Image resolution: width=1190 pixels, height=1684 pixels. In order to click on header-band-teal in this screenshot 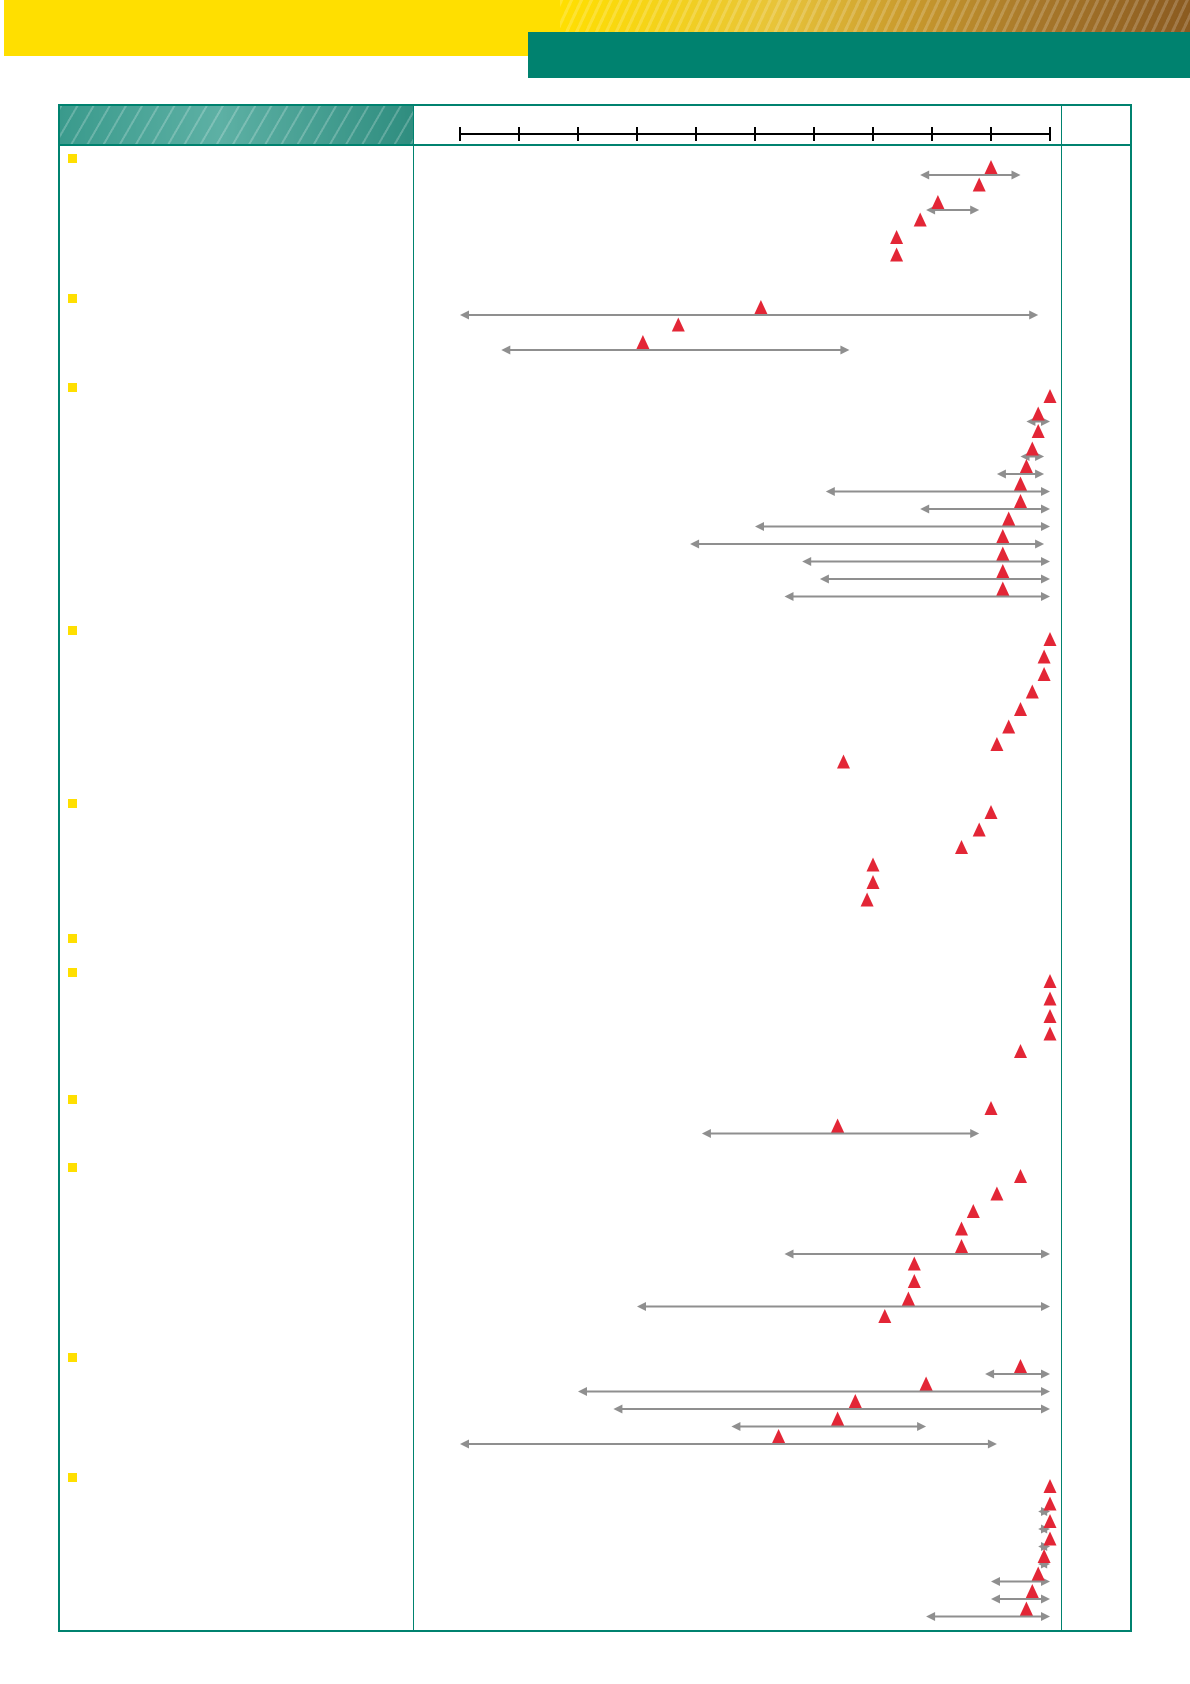, I will do `click(859, 55)`.